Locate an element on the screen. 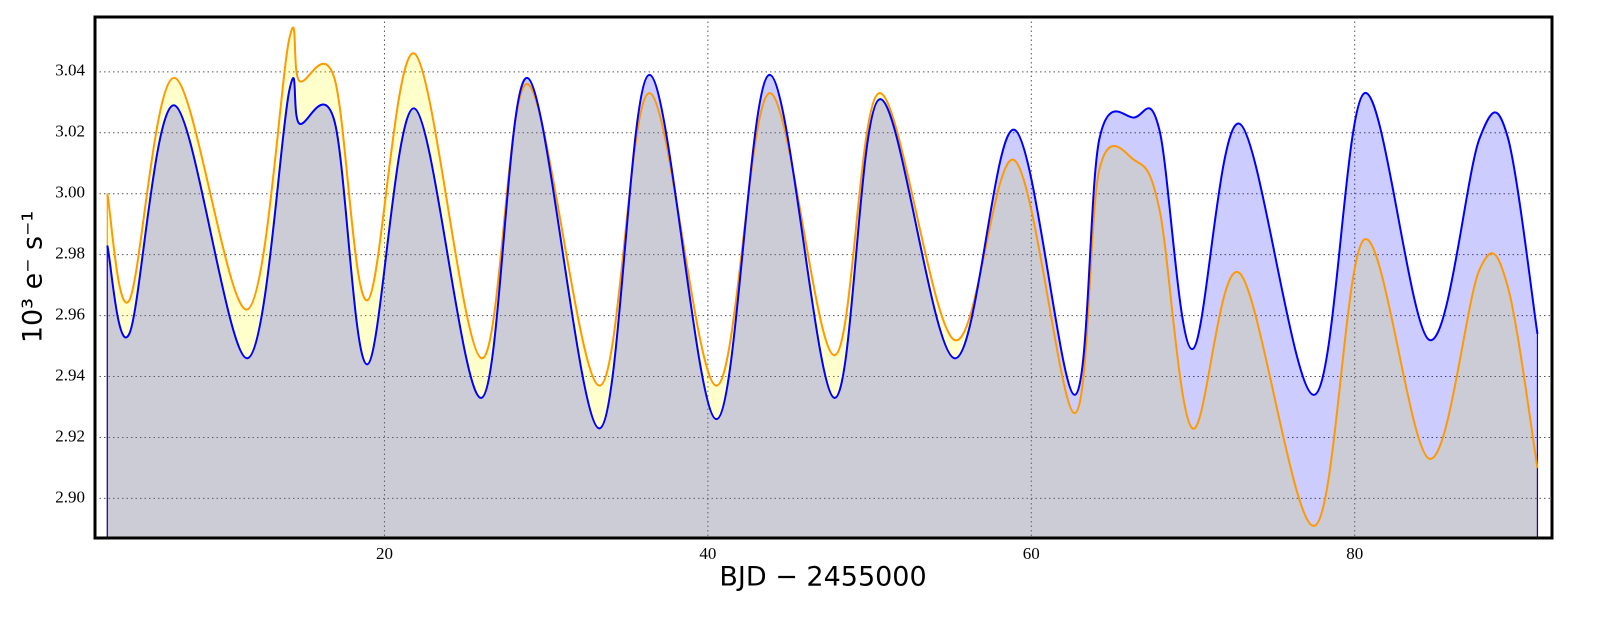 This screenshot has width=1617, height=617. y-tick-label: 3.00 is located at coordinates (70, 192).